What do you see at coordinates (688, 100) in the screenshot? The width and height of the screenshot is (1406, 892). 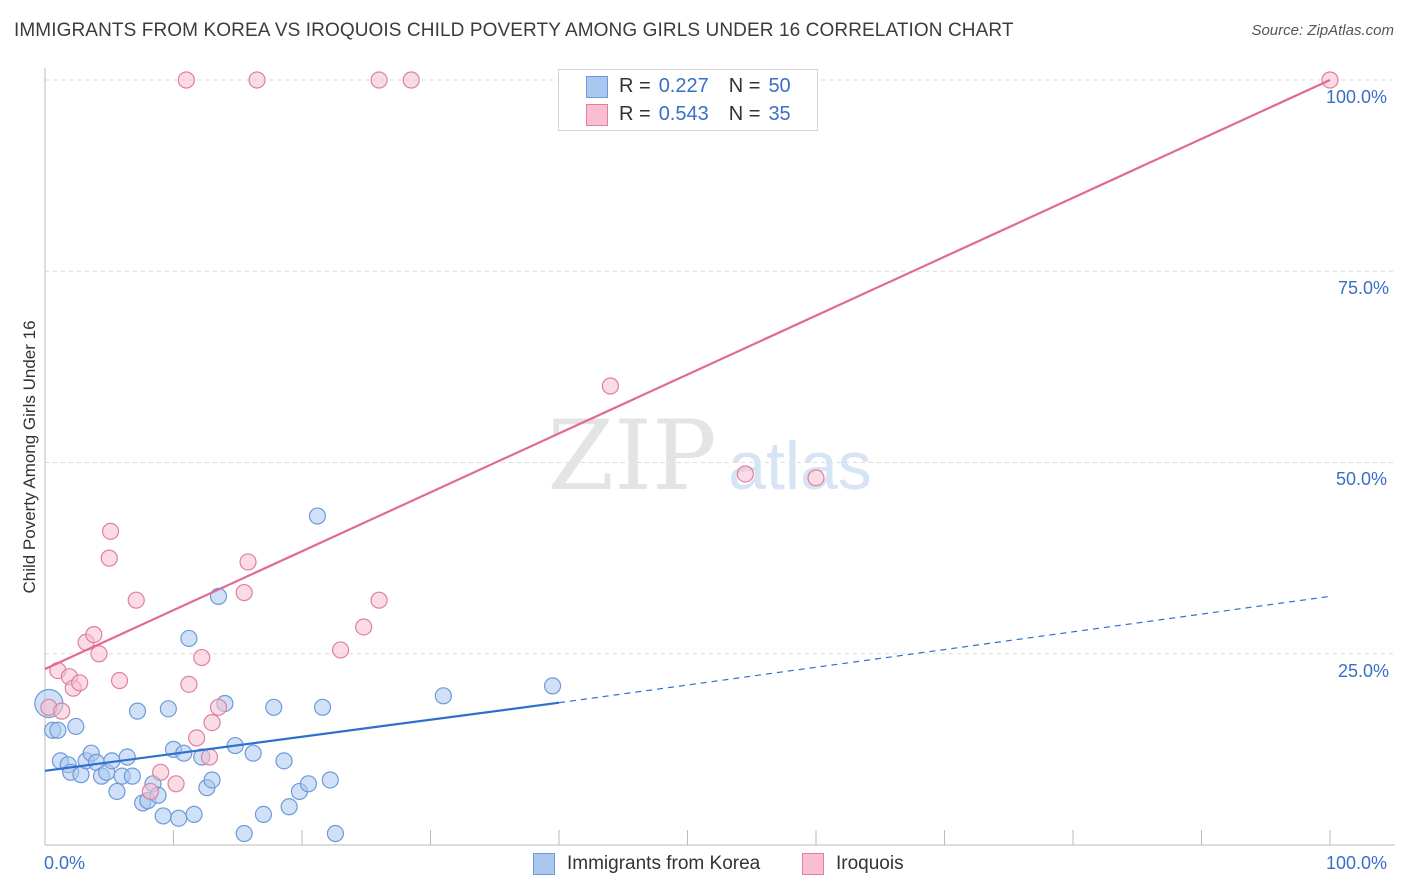 I see `correlation-legend: R = 0.227 N = 50 R = 0.543 N = 35` at bounding box center [688, 100].